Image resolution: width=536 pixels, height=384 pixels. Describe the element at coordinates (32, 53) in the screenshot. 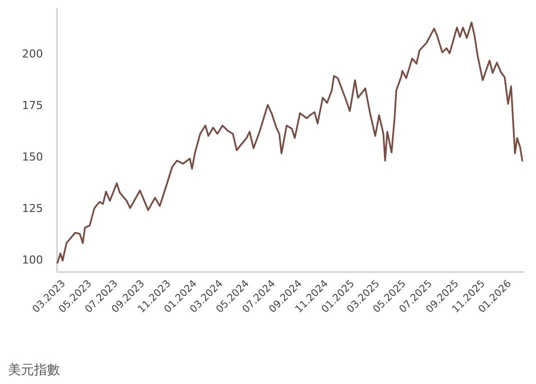

I see `y-tick-label: 200` at that location.